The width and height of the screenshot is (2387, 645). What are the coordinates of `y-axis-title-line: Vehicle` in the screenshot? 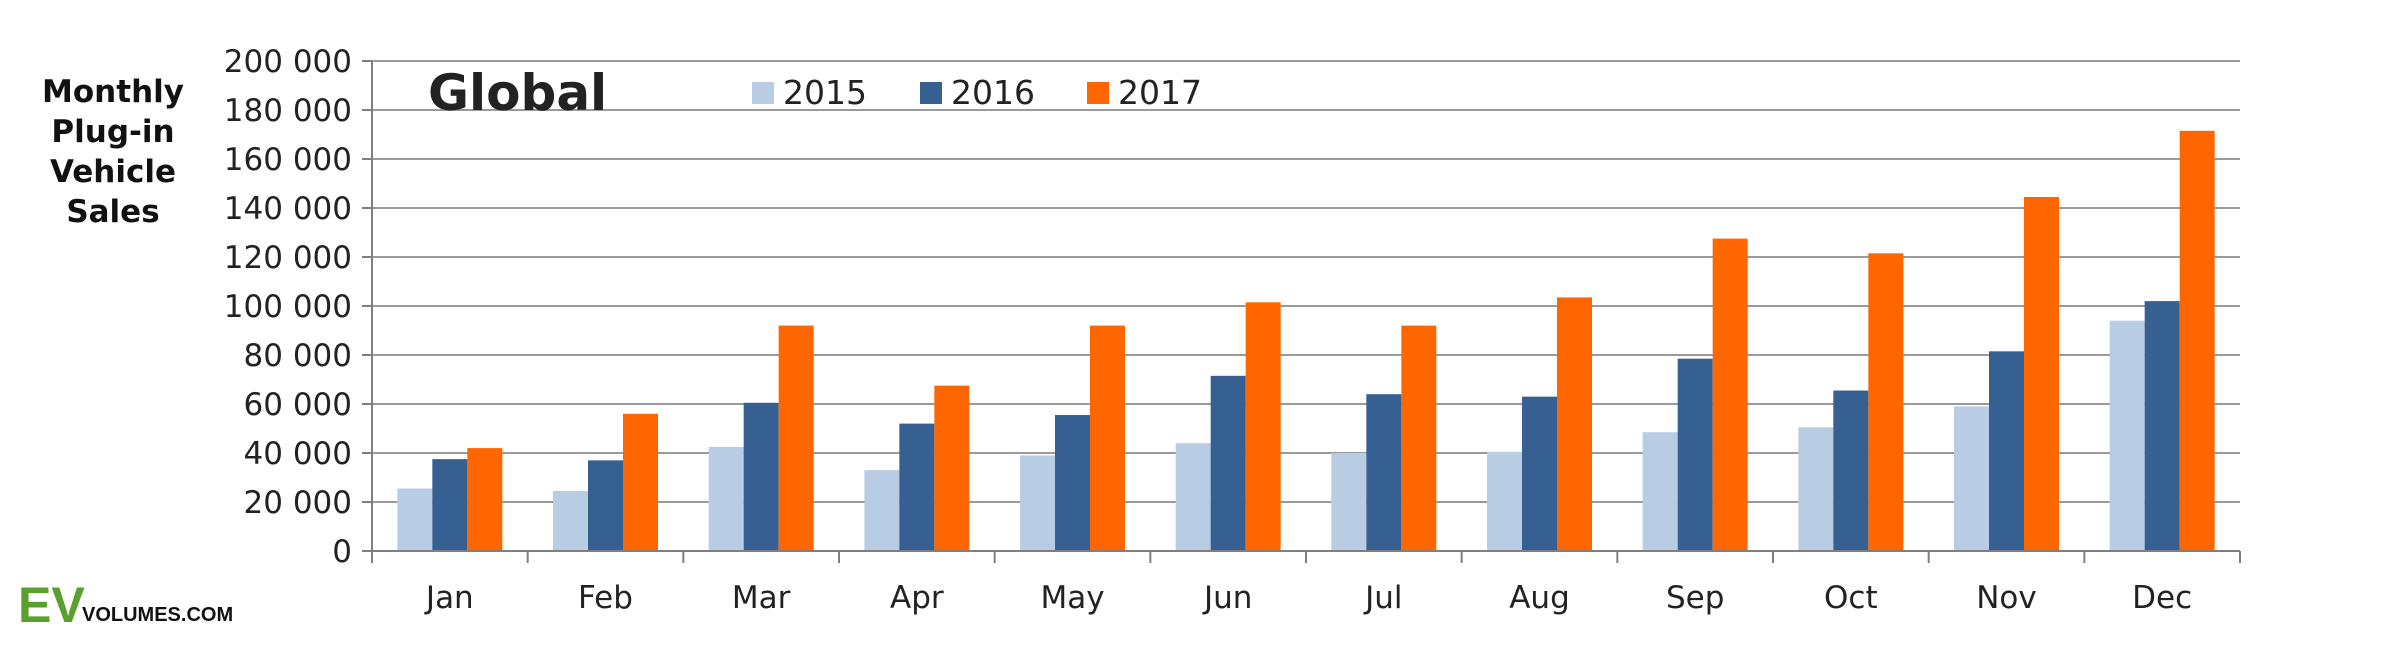 It's located at (113, 172).